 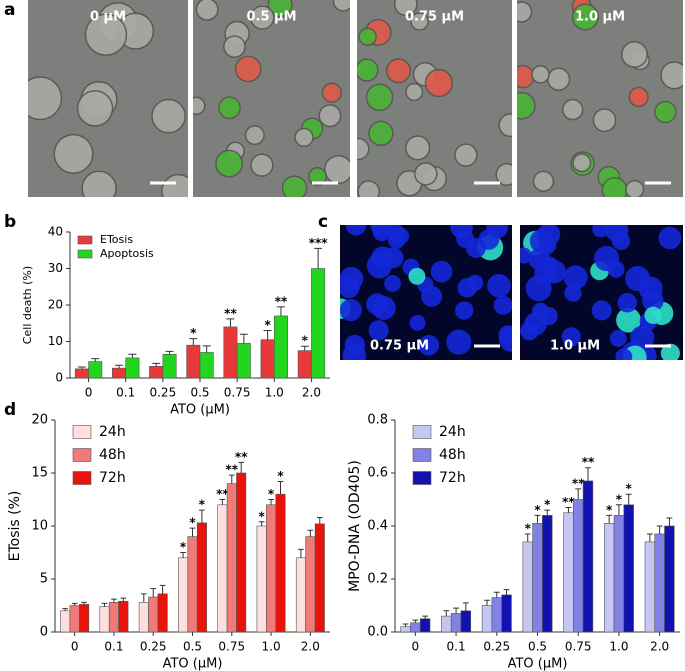 What do you see at coordinates (39, 420) in the screenshot?
I see `y-tick-label: 20` at bounding box center [39, 420].